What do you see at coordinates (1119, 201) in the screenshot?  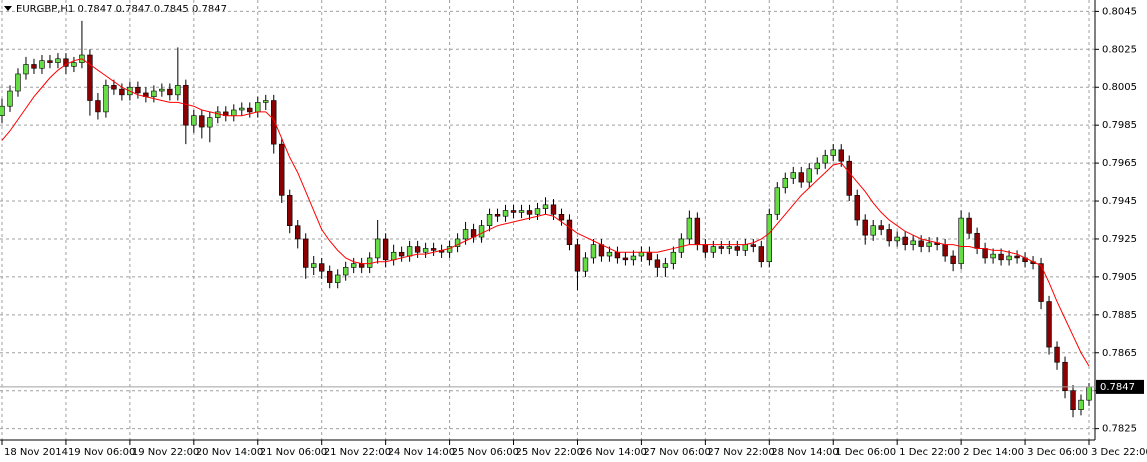 I see `y-tick-label: 0.7945` at bounding box center [1119, 201].